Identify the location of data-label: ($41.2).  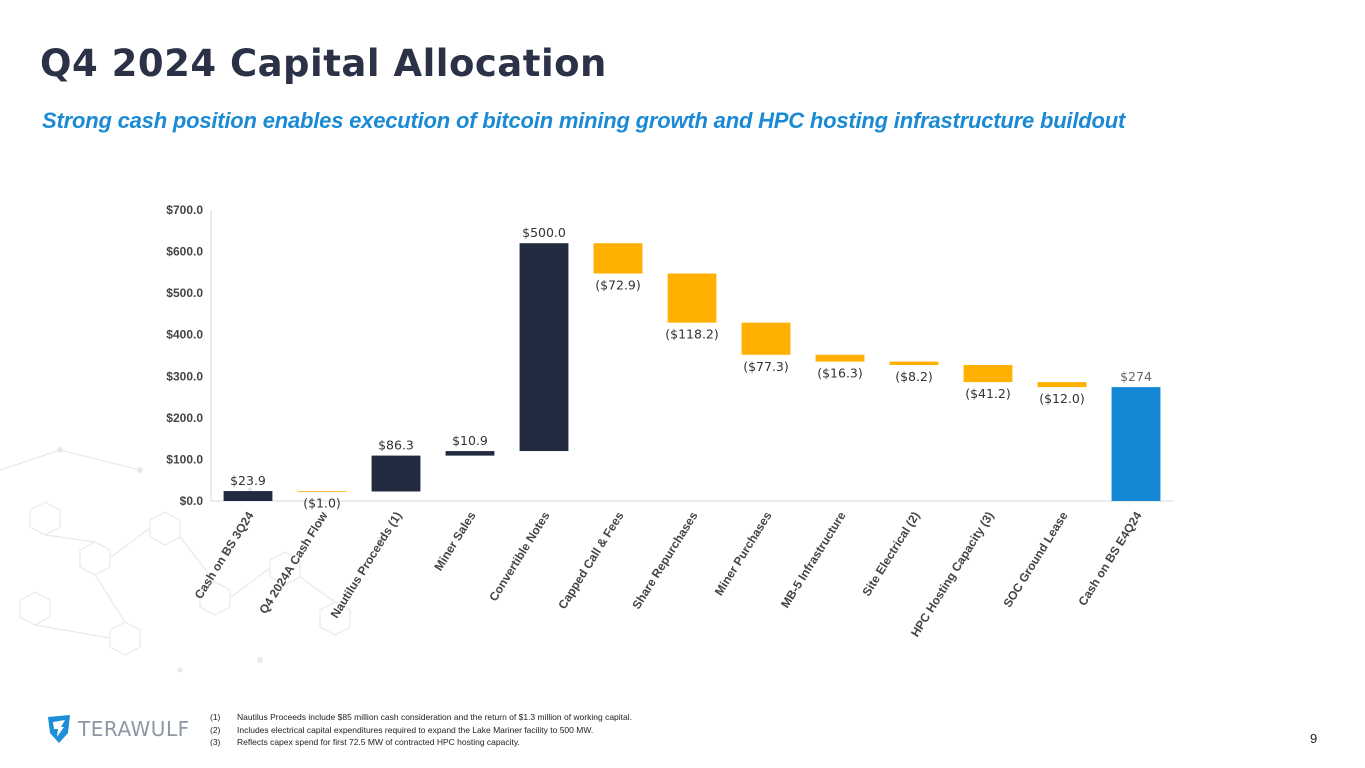
(988, 393).